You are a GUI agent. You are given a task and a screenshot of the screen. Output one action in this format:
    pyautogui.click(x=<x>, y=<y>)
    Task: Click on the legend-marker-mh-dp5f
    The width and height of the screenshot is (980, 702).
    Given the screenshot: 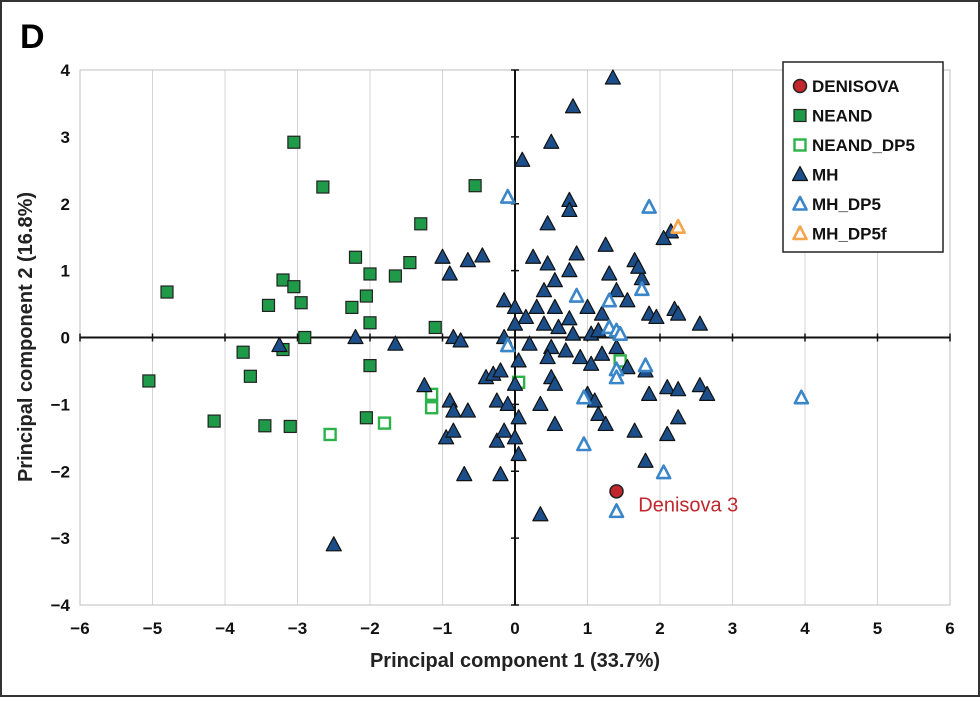 What is the action you would take?
    pyautogui.click(x=800, y=233)
    